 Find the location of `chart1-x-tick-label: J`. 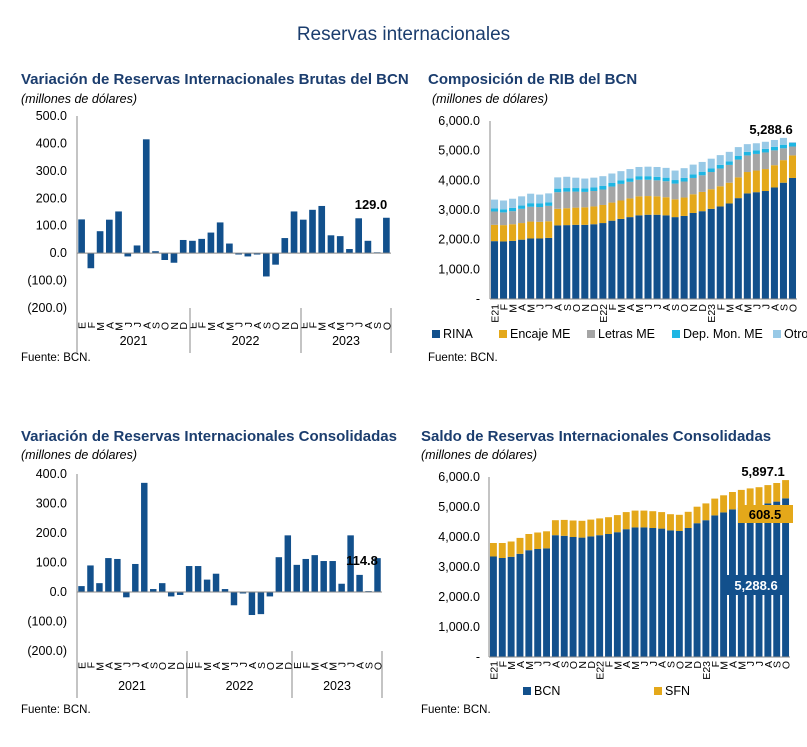

chart1-x-tick-label: J is located at coordinates (240, 324).